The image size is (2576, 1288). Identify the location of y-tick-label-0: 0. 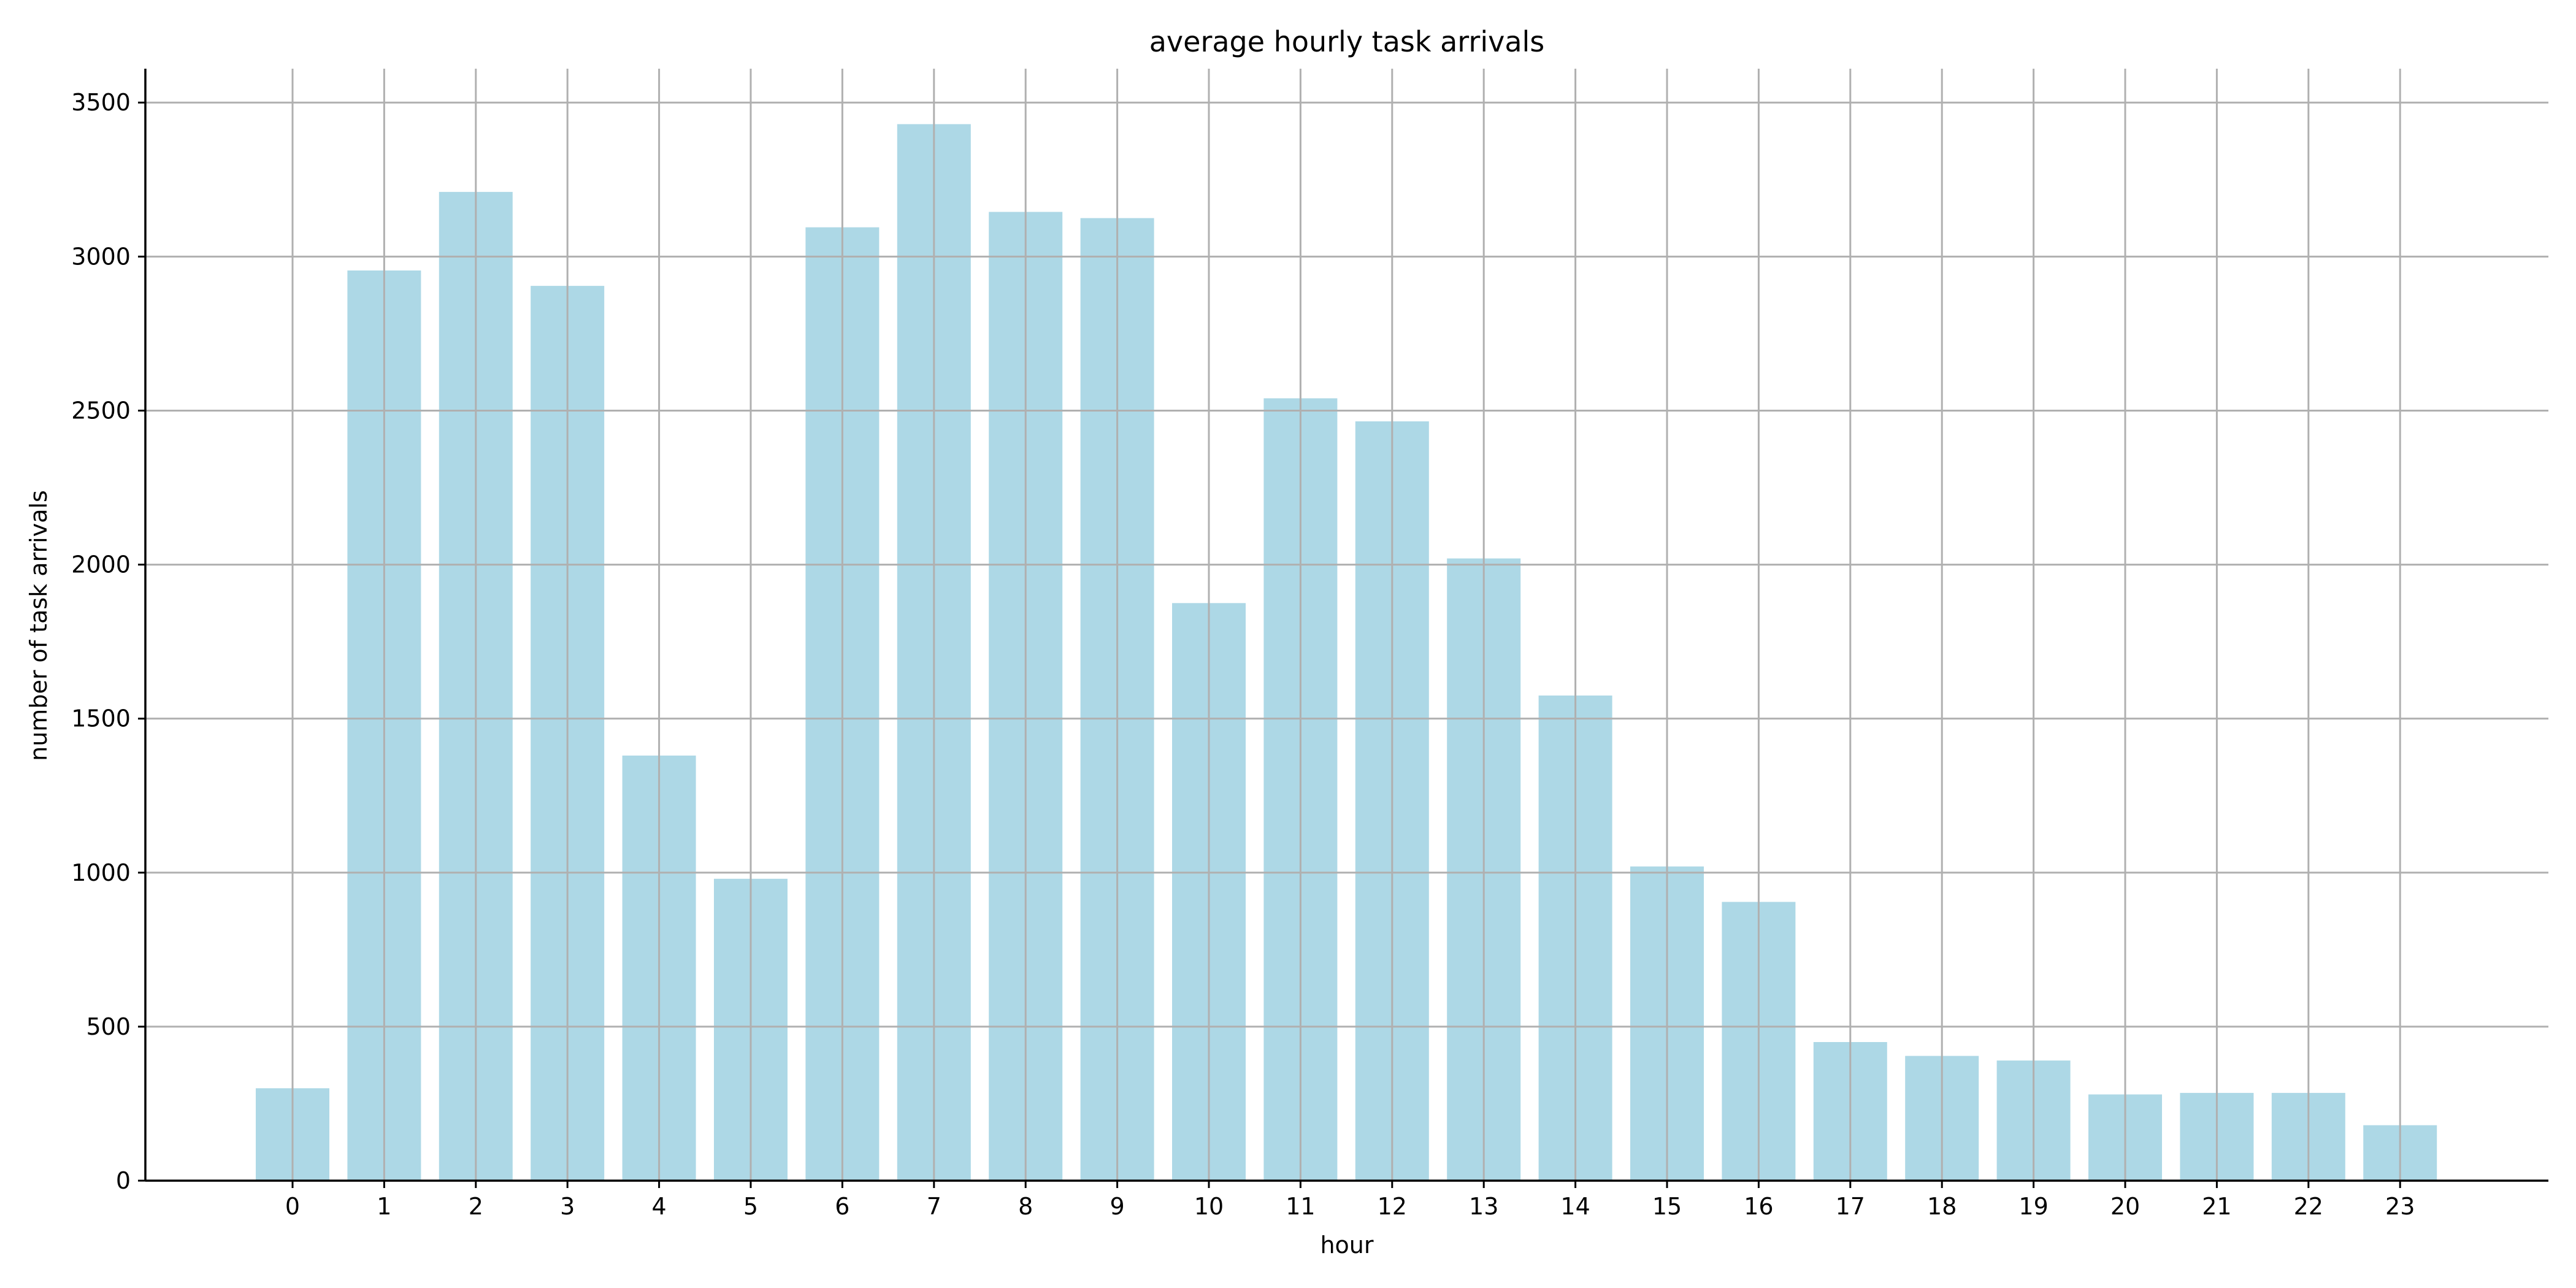
(123, 1180).